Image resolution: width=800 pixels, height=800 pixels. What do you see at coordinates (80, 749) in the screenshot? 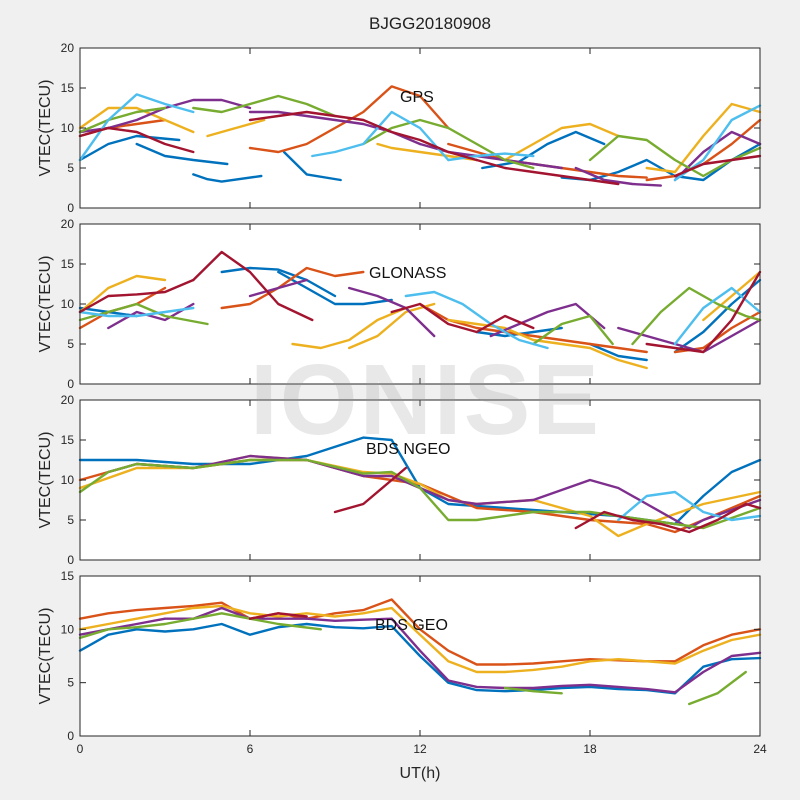
I see `x-tick-label: 0` at bounding box center [80, 749].